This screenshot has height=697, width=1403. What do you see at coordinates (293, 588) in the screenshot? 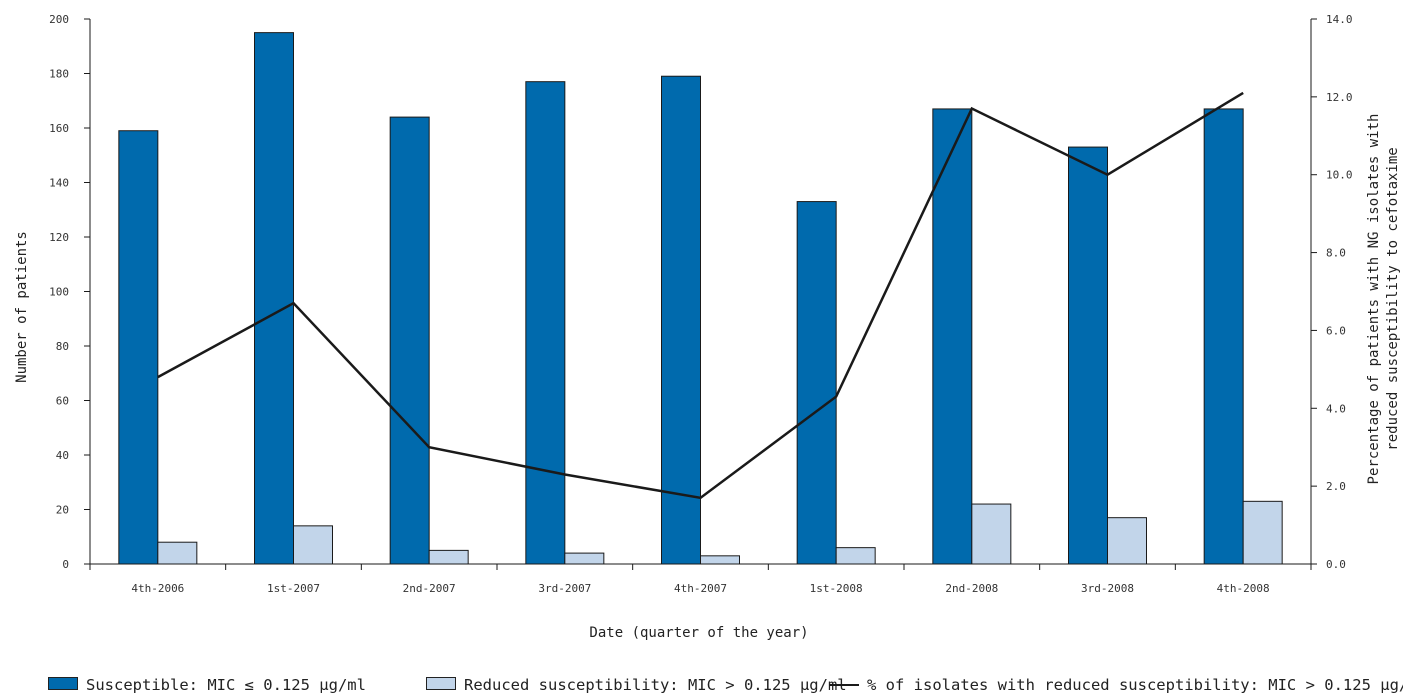
I see `x-tick-label-1: 1st-2007` at bounding box center [293, 588].